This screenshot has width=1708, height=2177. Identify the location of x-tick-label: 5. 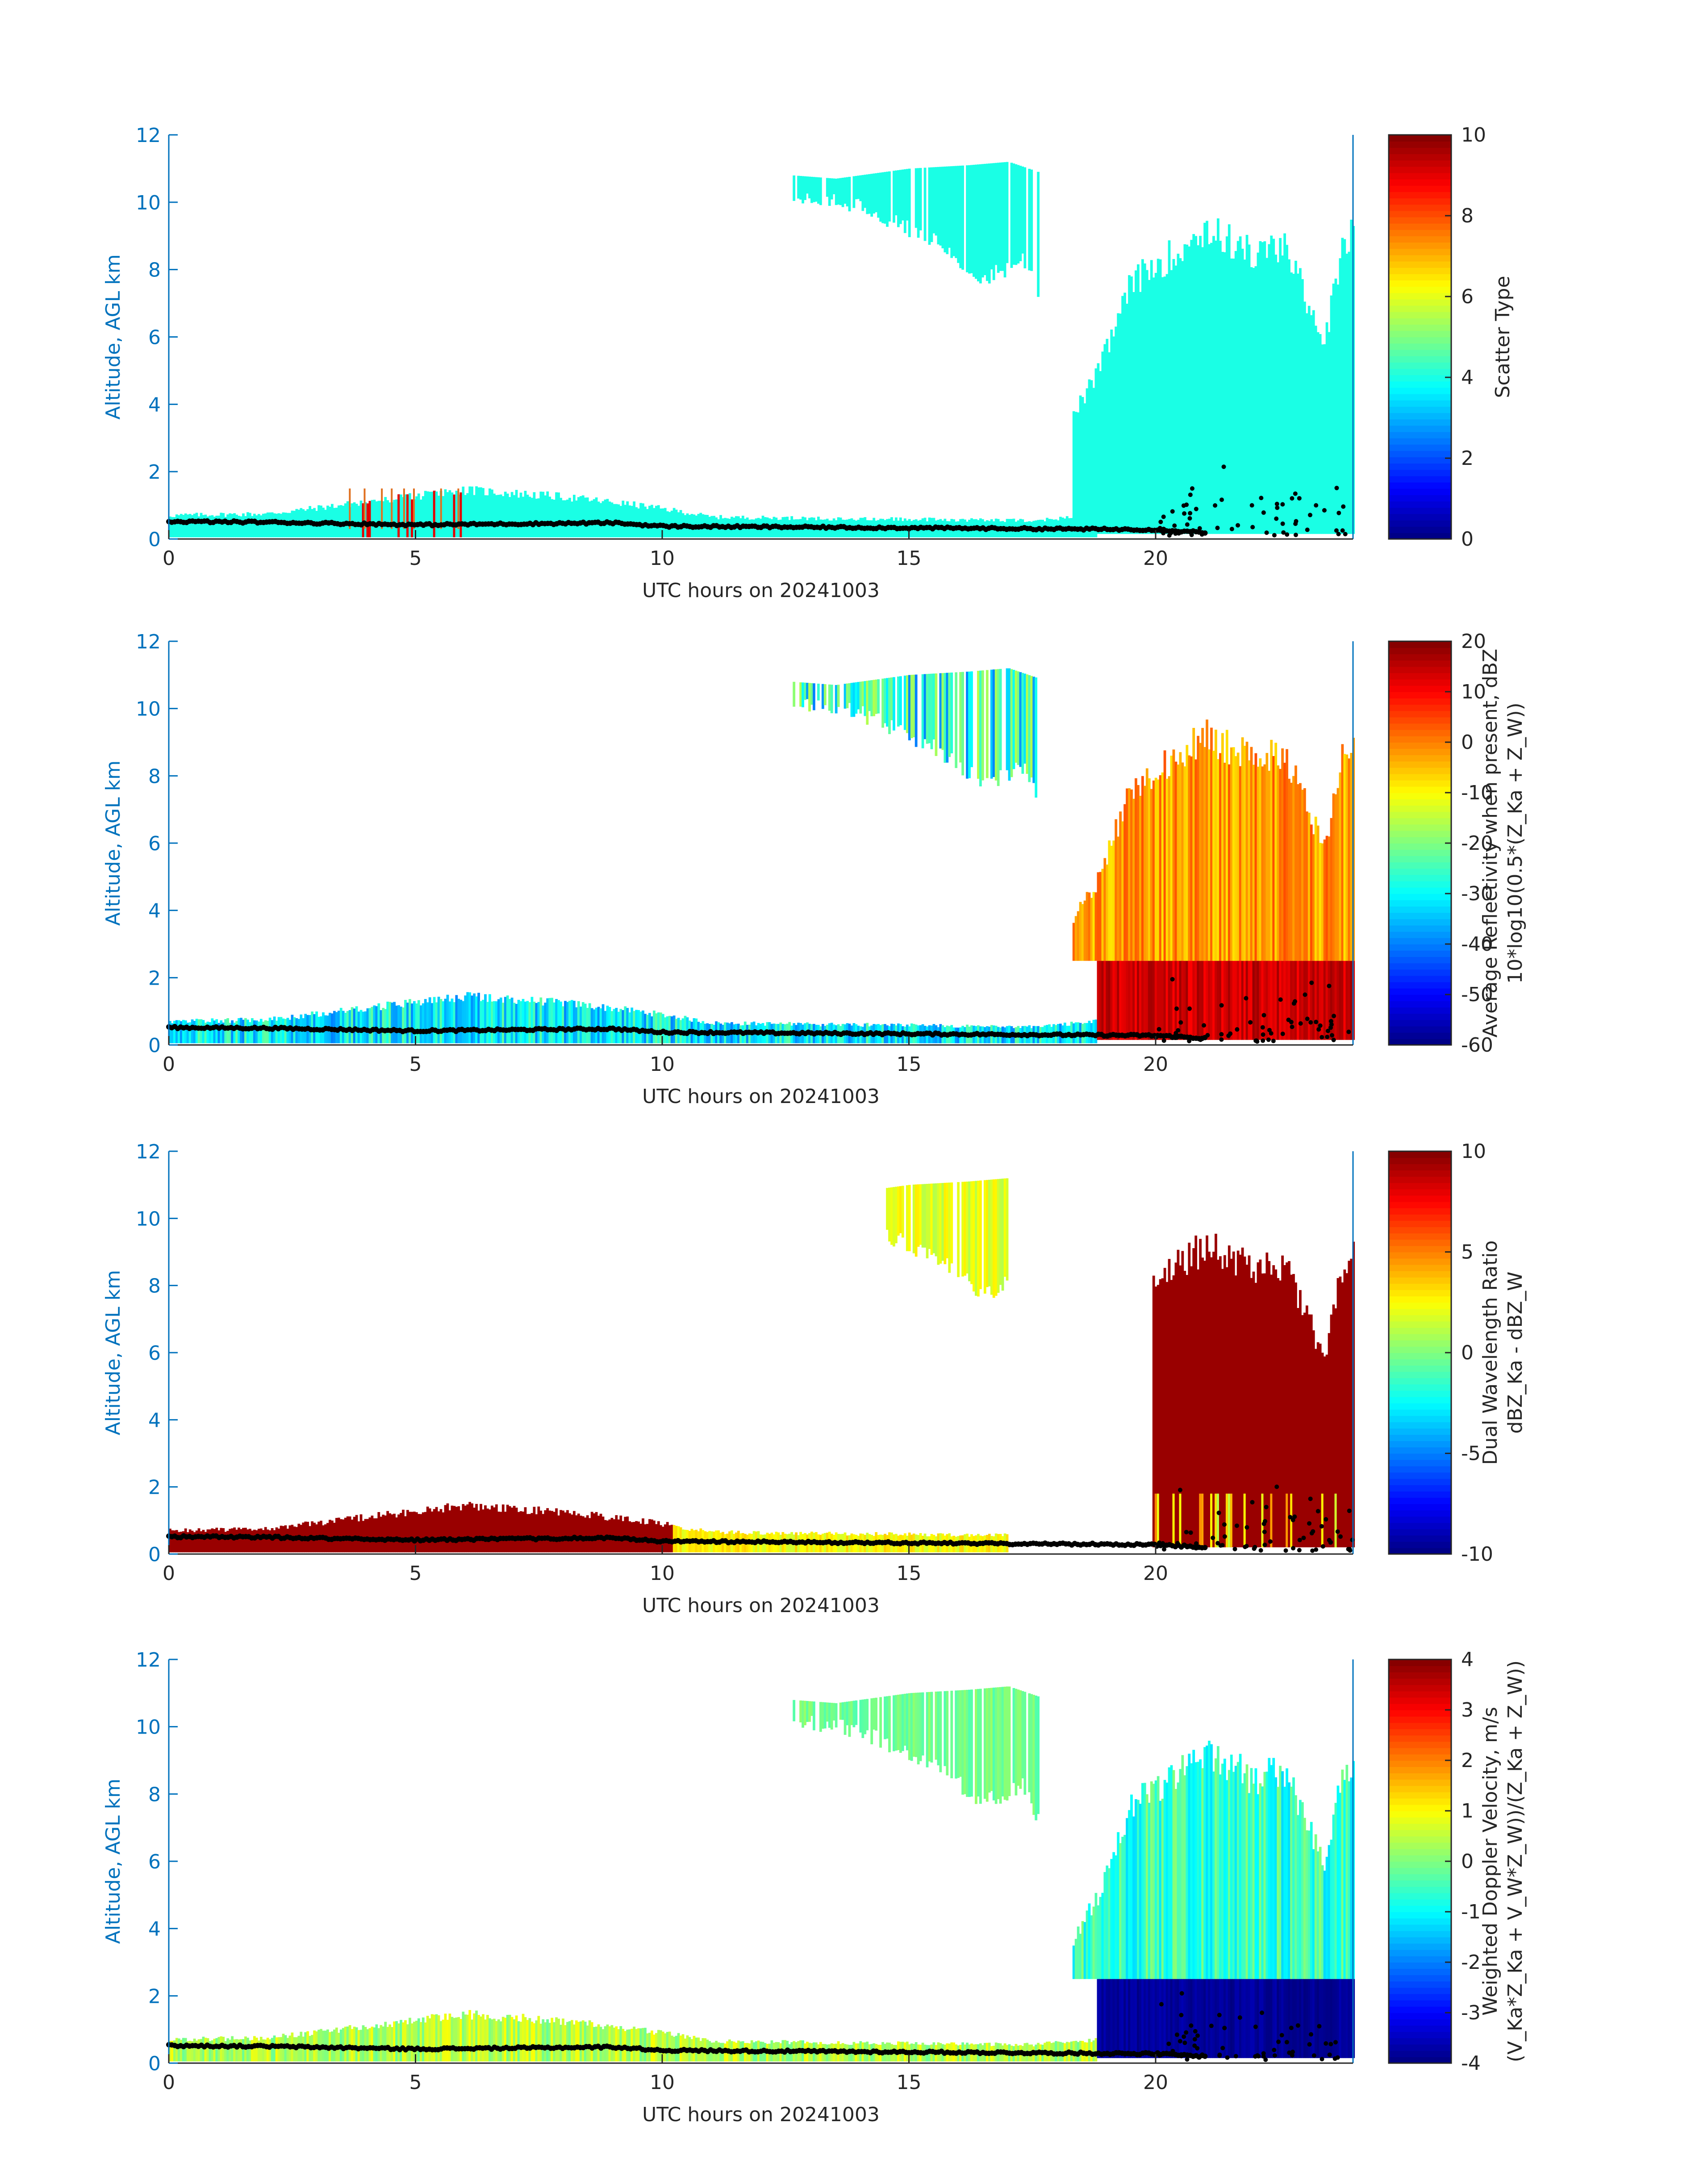
(415, 558).